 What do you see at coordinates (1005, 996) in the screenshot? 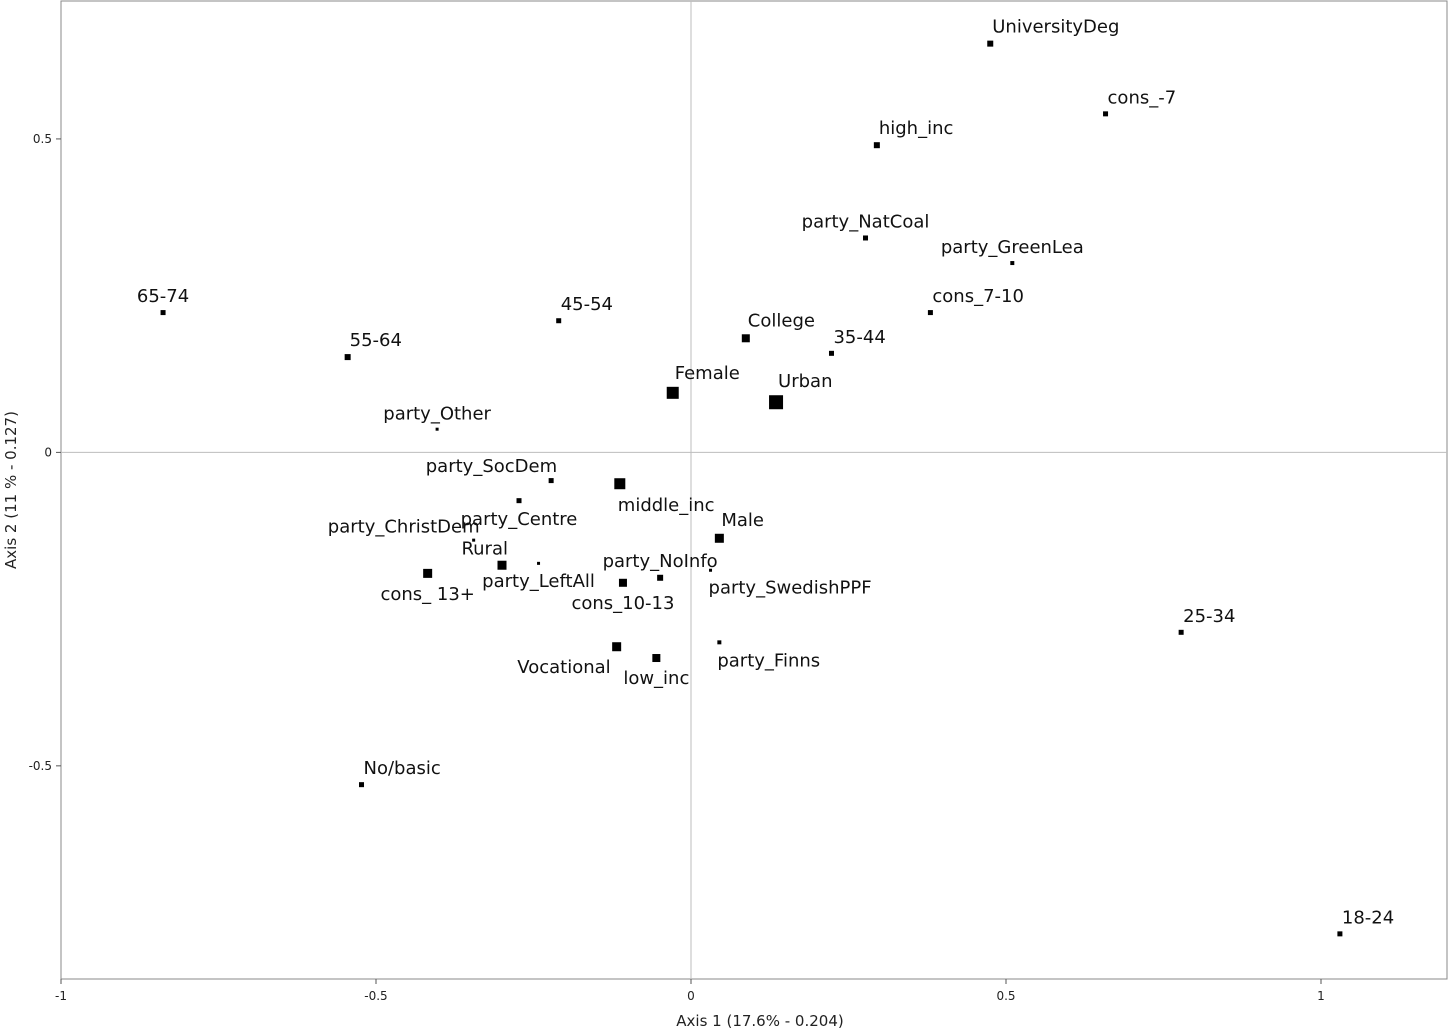
I see `x-tick-label: 0.5` at bounding box center [1005, 996].